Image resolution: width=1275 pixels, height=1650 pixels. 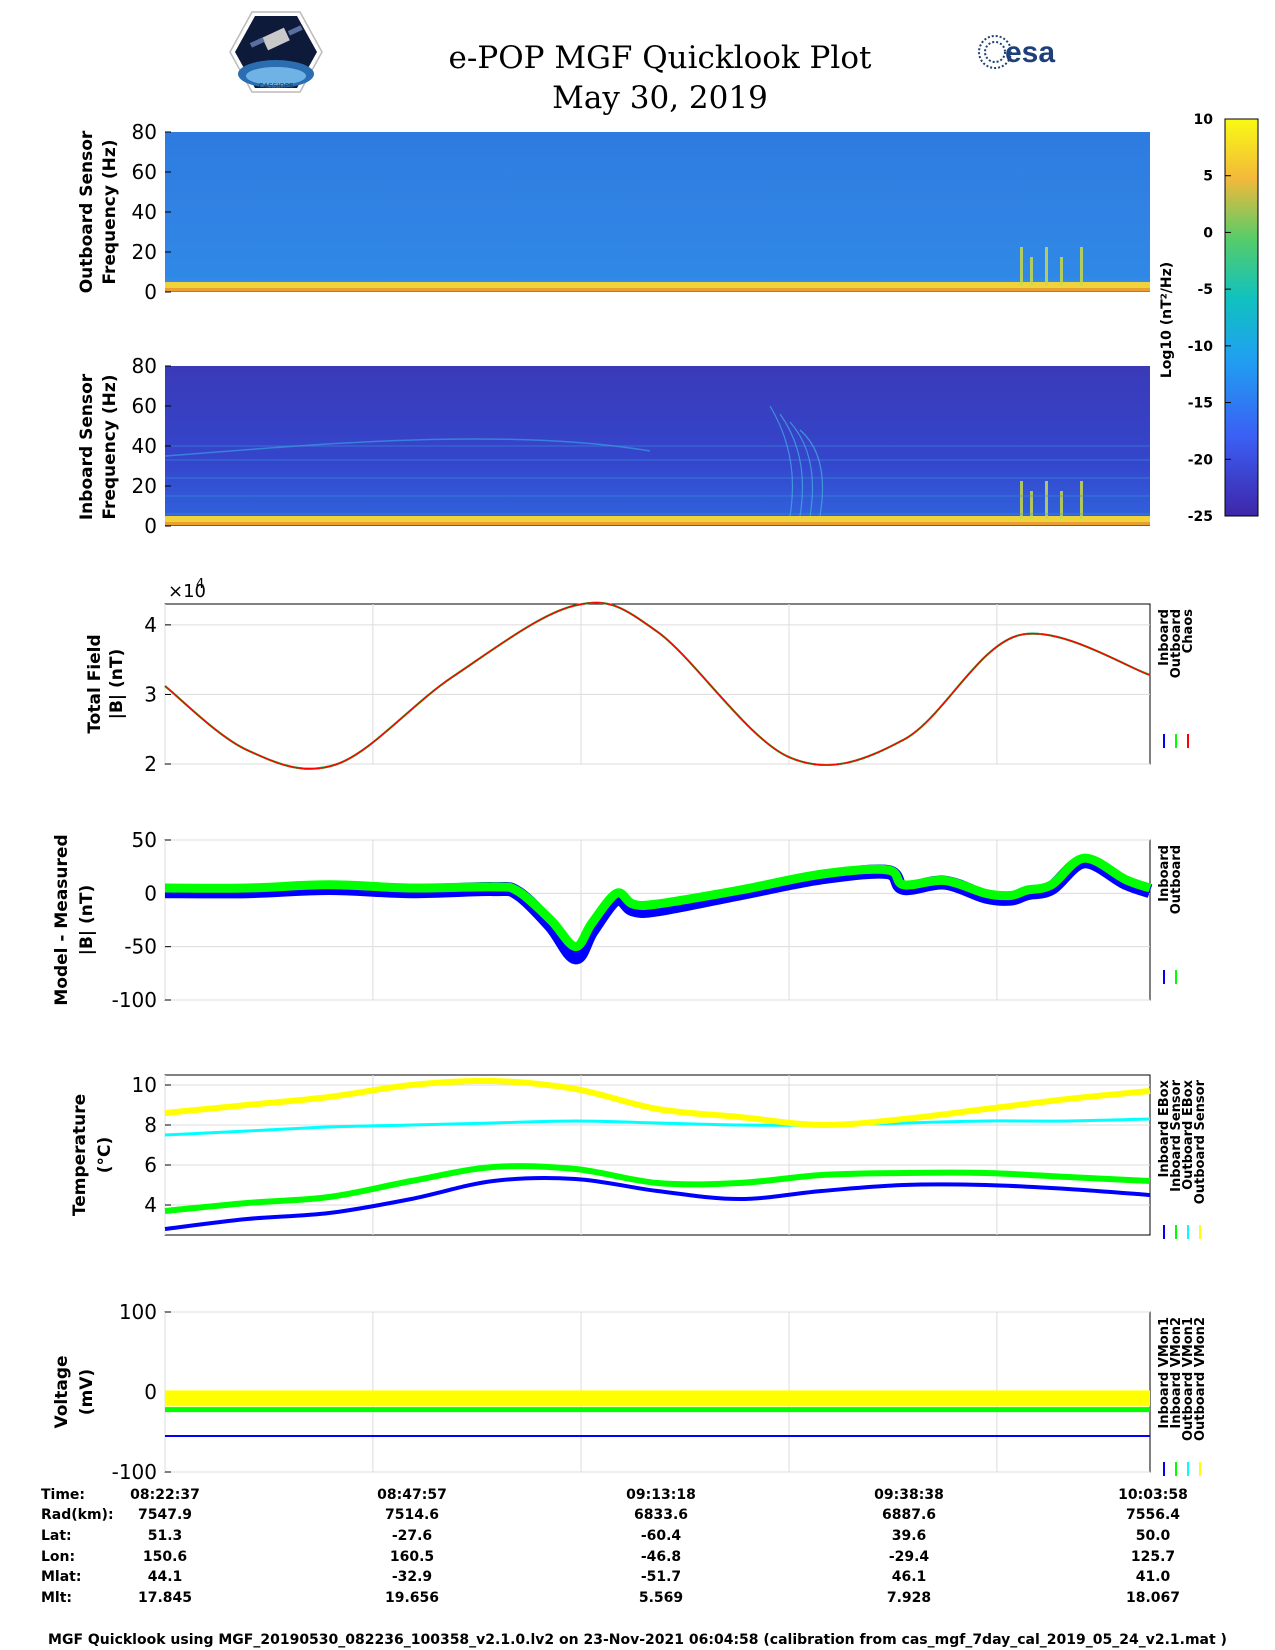 I want to click on ytick-label: 8, so click(x=150, y=1125).